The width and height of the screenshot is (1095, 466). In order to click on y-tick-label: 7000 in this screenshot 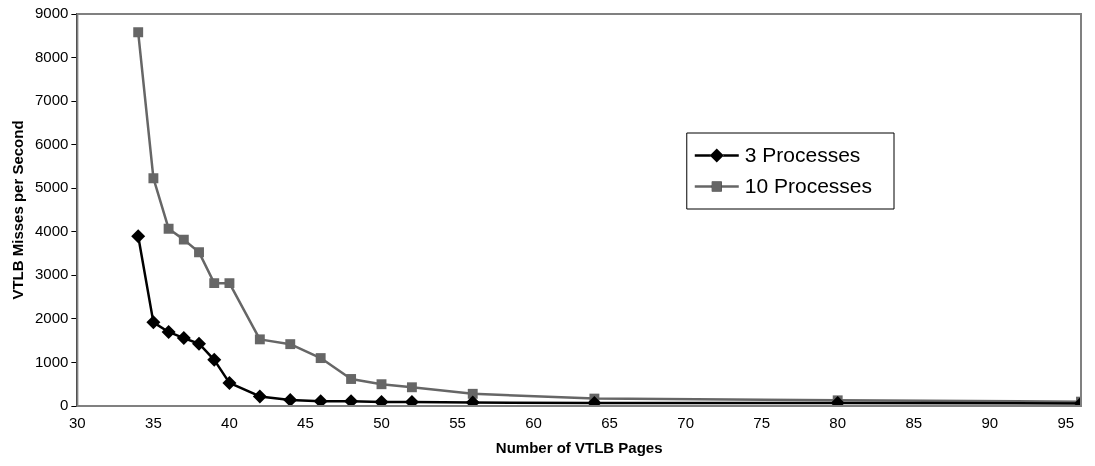, I will do `click(51, 100)`.